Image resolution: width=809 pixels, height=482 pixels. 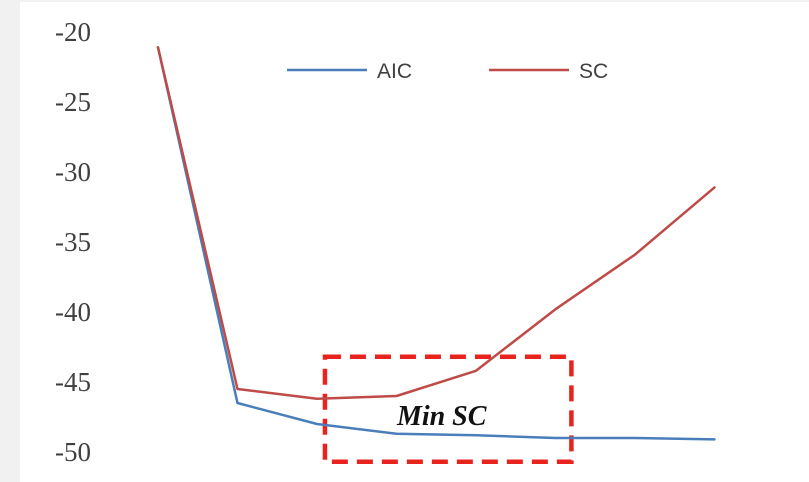 What do you see at coordinates (73, 172) in the screenshot?
I see `y-tick-label: -30` at bounding box center [73, 172].